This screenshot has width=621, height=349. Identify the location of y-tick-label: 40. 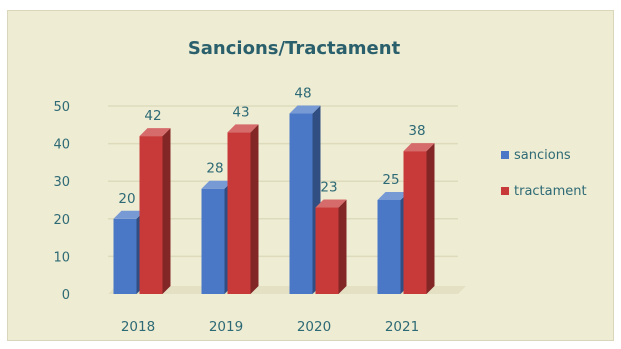
(61, 145).